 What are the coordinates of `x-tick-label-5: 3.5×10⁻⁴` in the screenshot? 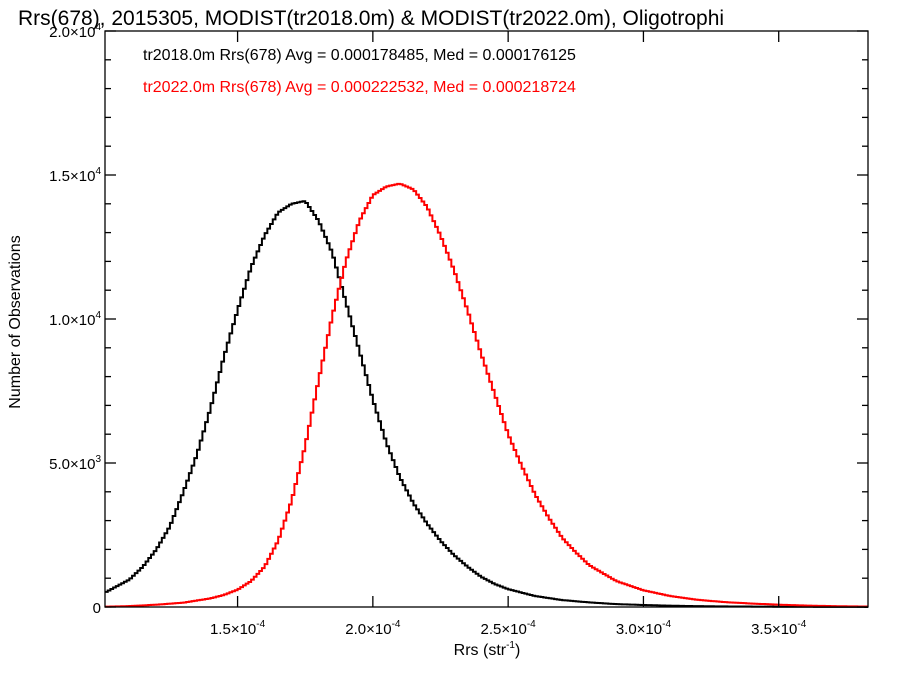 It's located at (779, 628).